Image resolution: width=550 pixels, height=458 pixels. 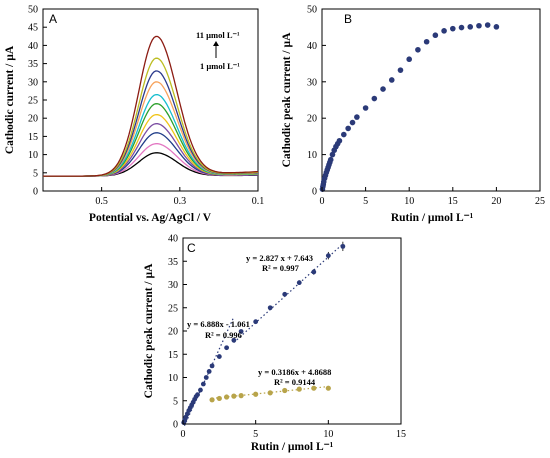 I want to click on x-tick-label: 0.3, so click(x=180, y=201).